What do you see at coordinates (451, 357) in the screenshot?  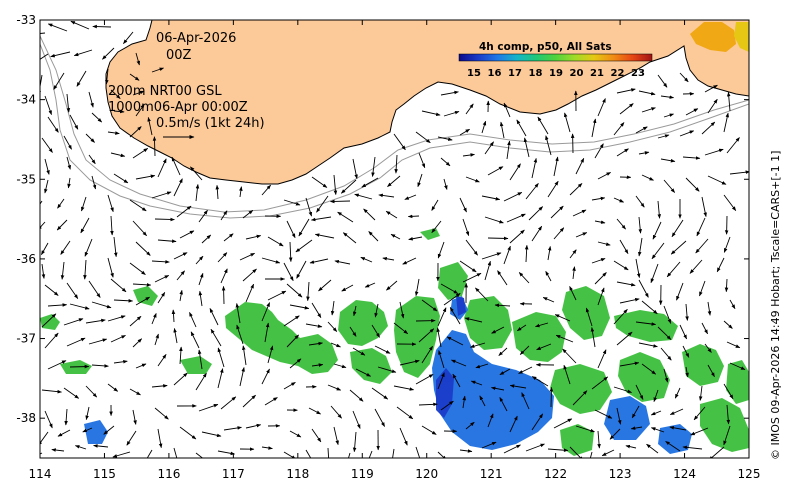 I see `sst-darkblue-core` at bounding box center [451, 357].